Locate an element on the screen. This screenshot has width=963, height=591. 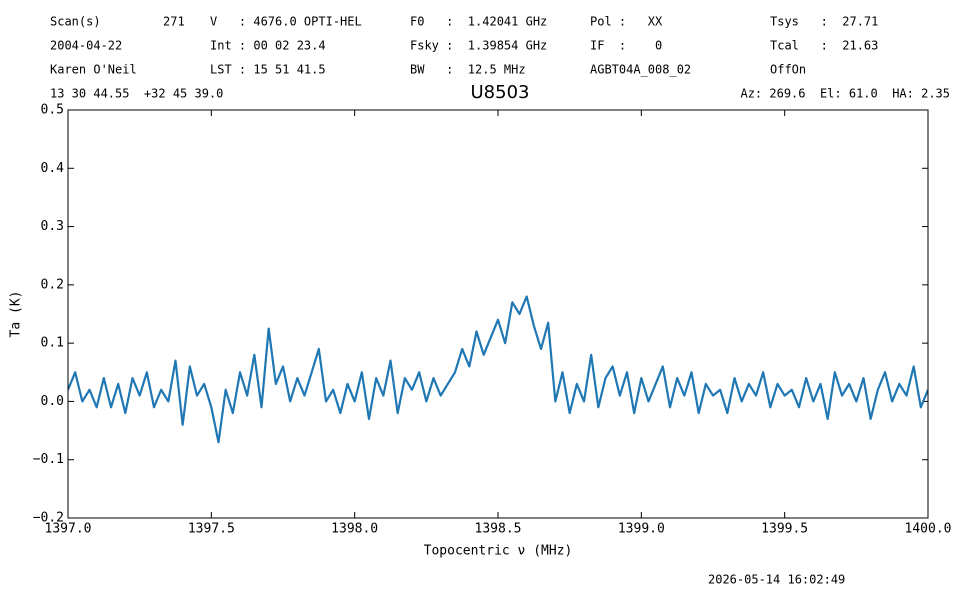
header-text: Tsys : 27.71 is located at coordinates (824, 22).